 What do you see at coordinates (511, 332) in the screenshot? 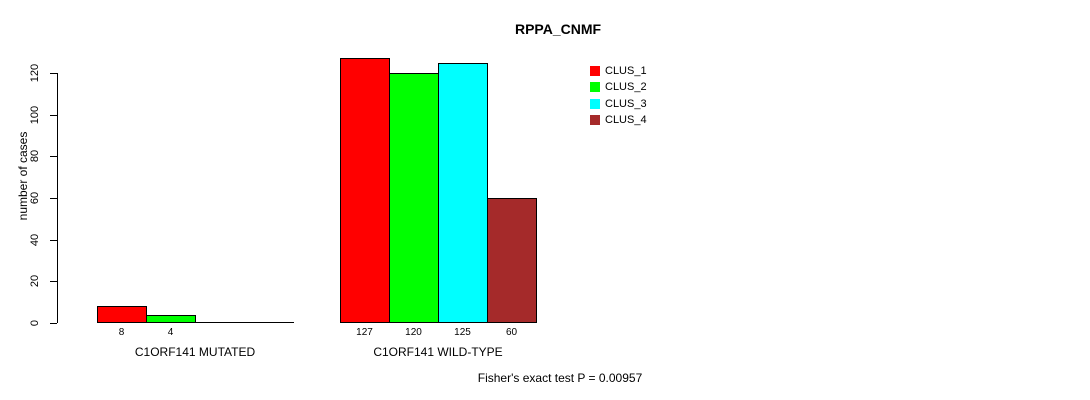
I see `bar-value-label: 60` at bounding box center [511, 332].